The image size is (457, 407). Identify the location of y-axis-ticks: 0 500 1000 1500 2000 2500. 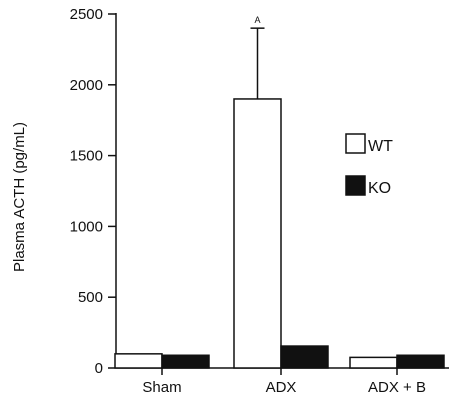
(93, 191).